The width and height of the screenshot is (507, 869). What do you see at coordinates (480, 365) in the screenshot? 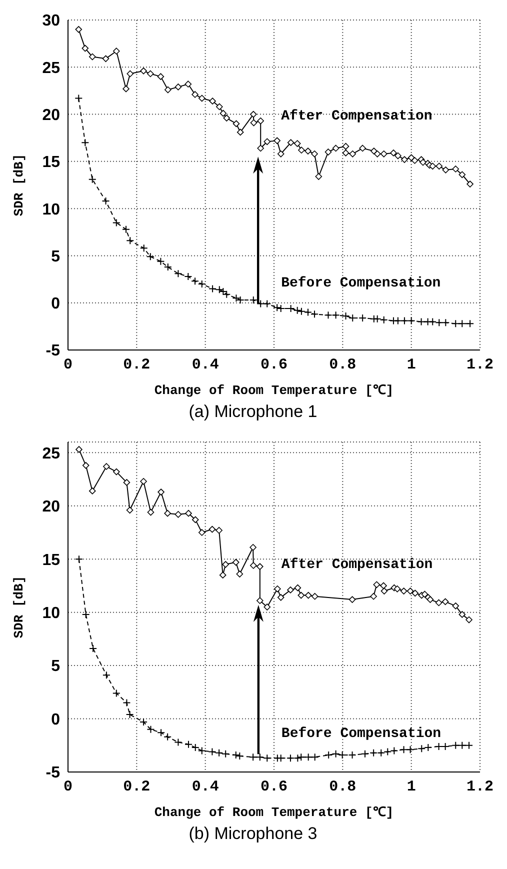
I see `x-tick-label: 1.2` at bounding box center [480, 365].